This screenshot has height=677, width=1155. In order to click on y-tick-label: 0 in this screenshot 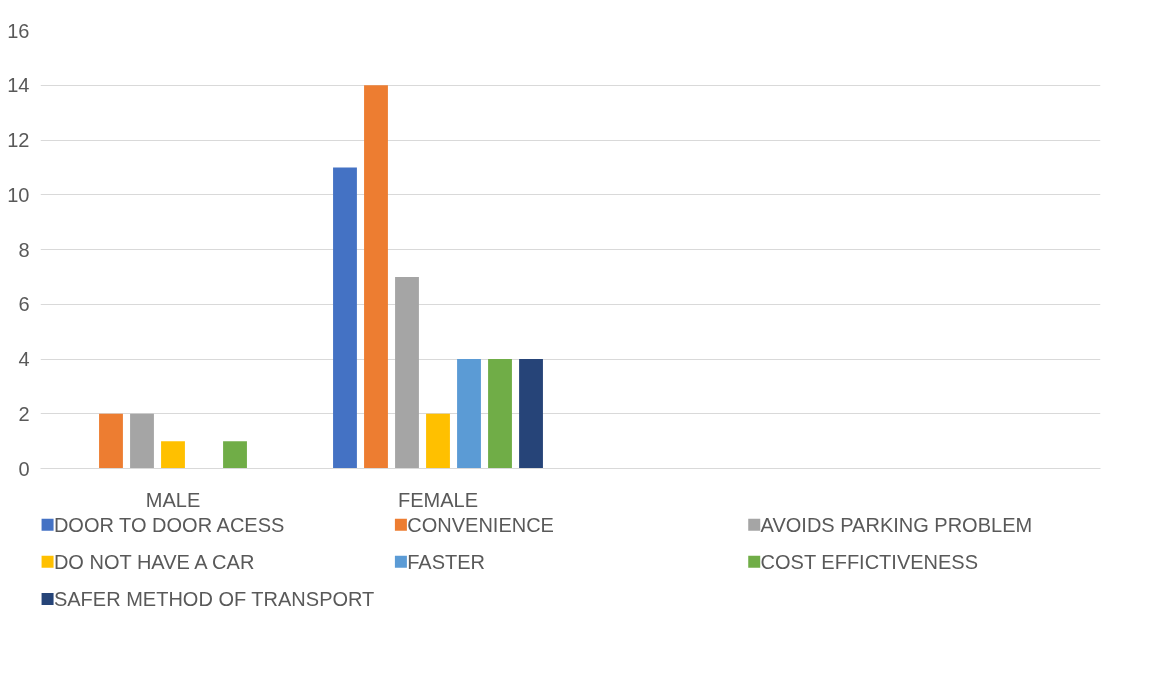, I will do `click(24, 468)`.